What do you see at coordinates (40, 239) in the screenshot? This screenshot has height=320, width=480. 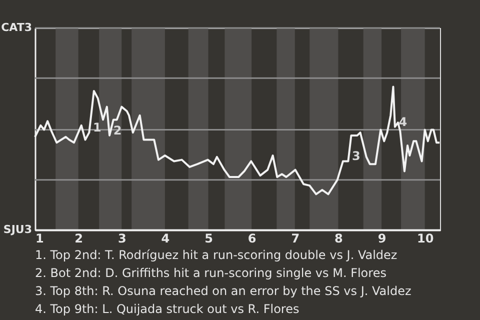 I see `x-tick-label: 1` at bounding box center [40, 239].